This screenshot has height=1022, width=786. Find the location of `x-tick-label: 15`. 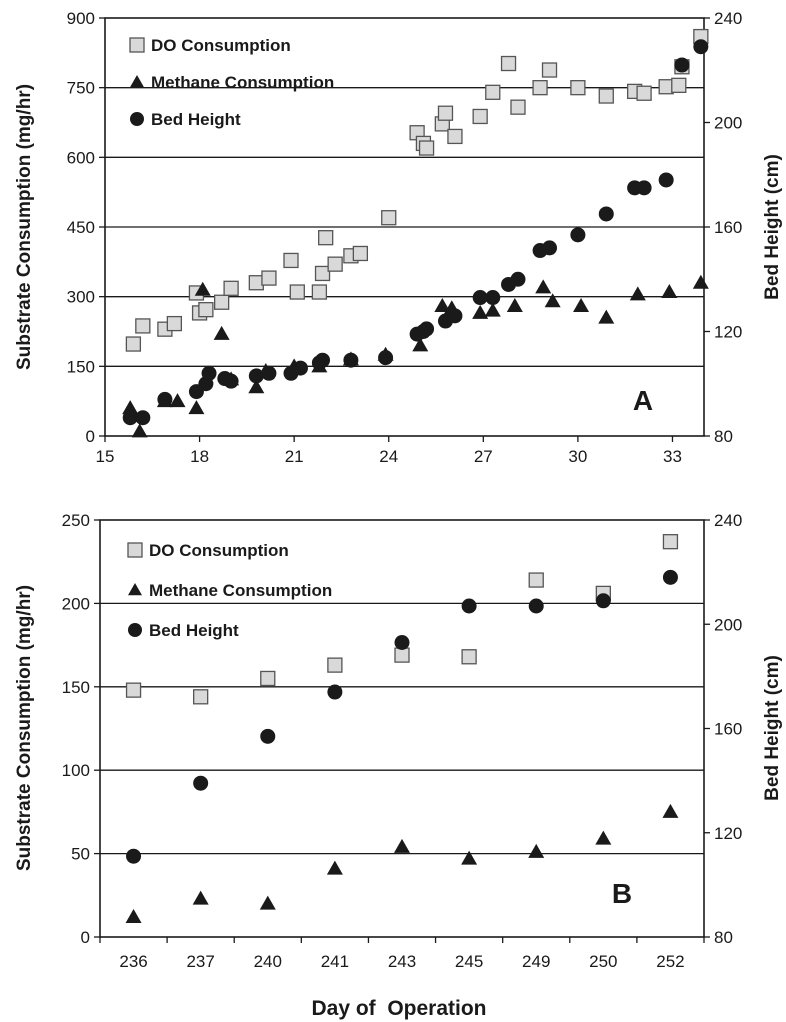

x-tick-label: 15 is located at coordinates (105, 456).